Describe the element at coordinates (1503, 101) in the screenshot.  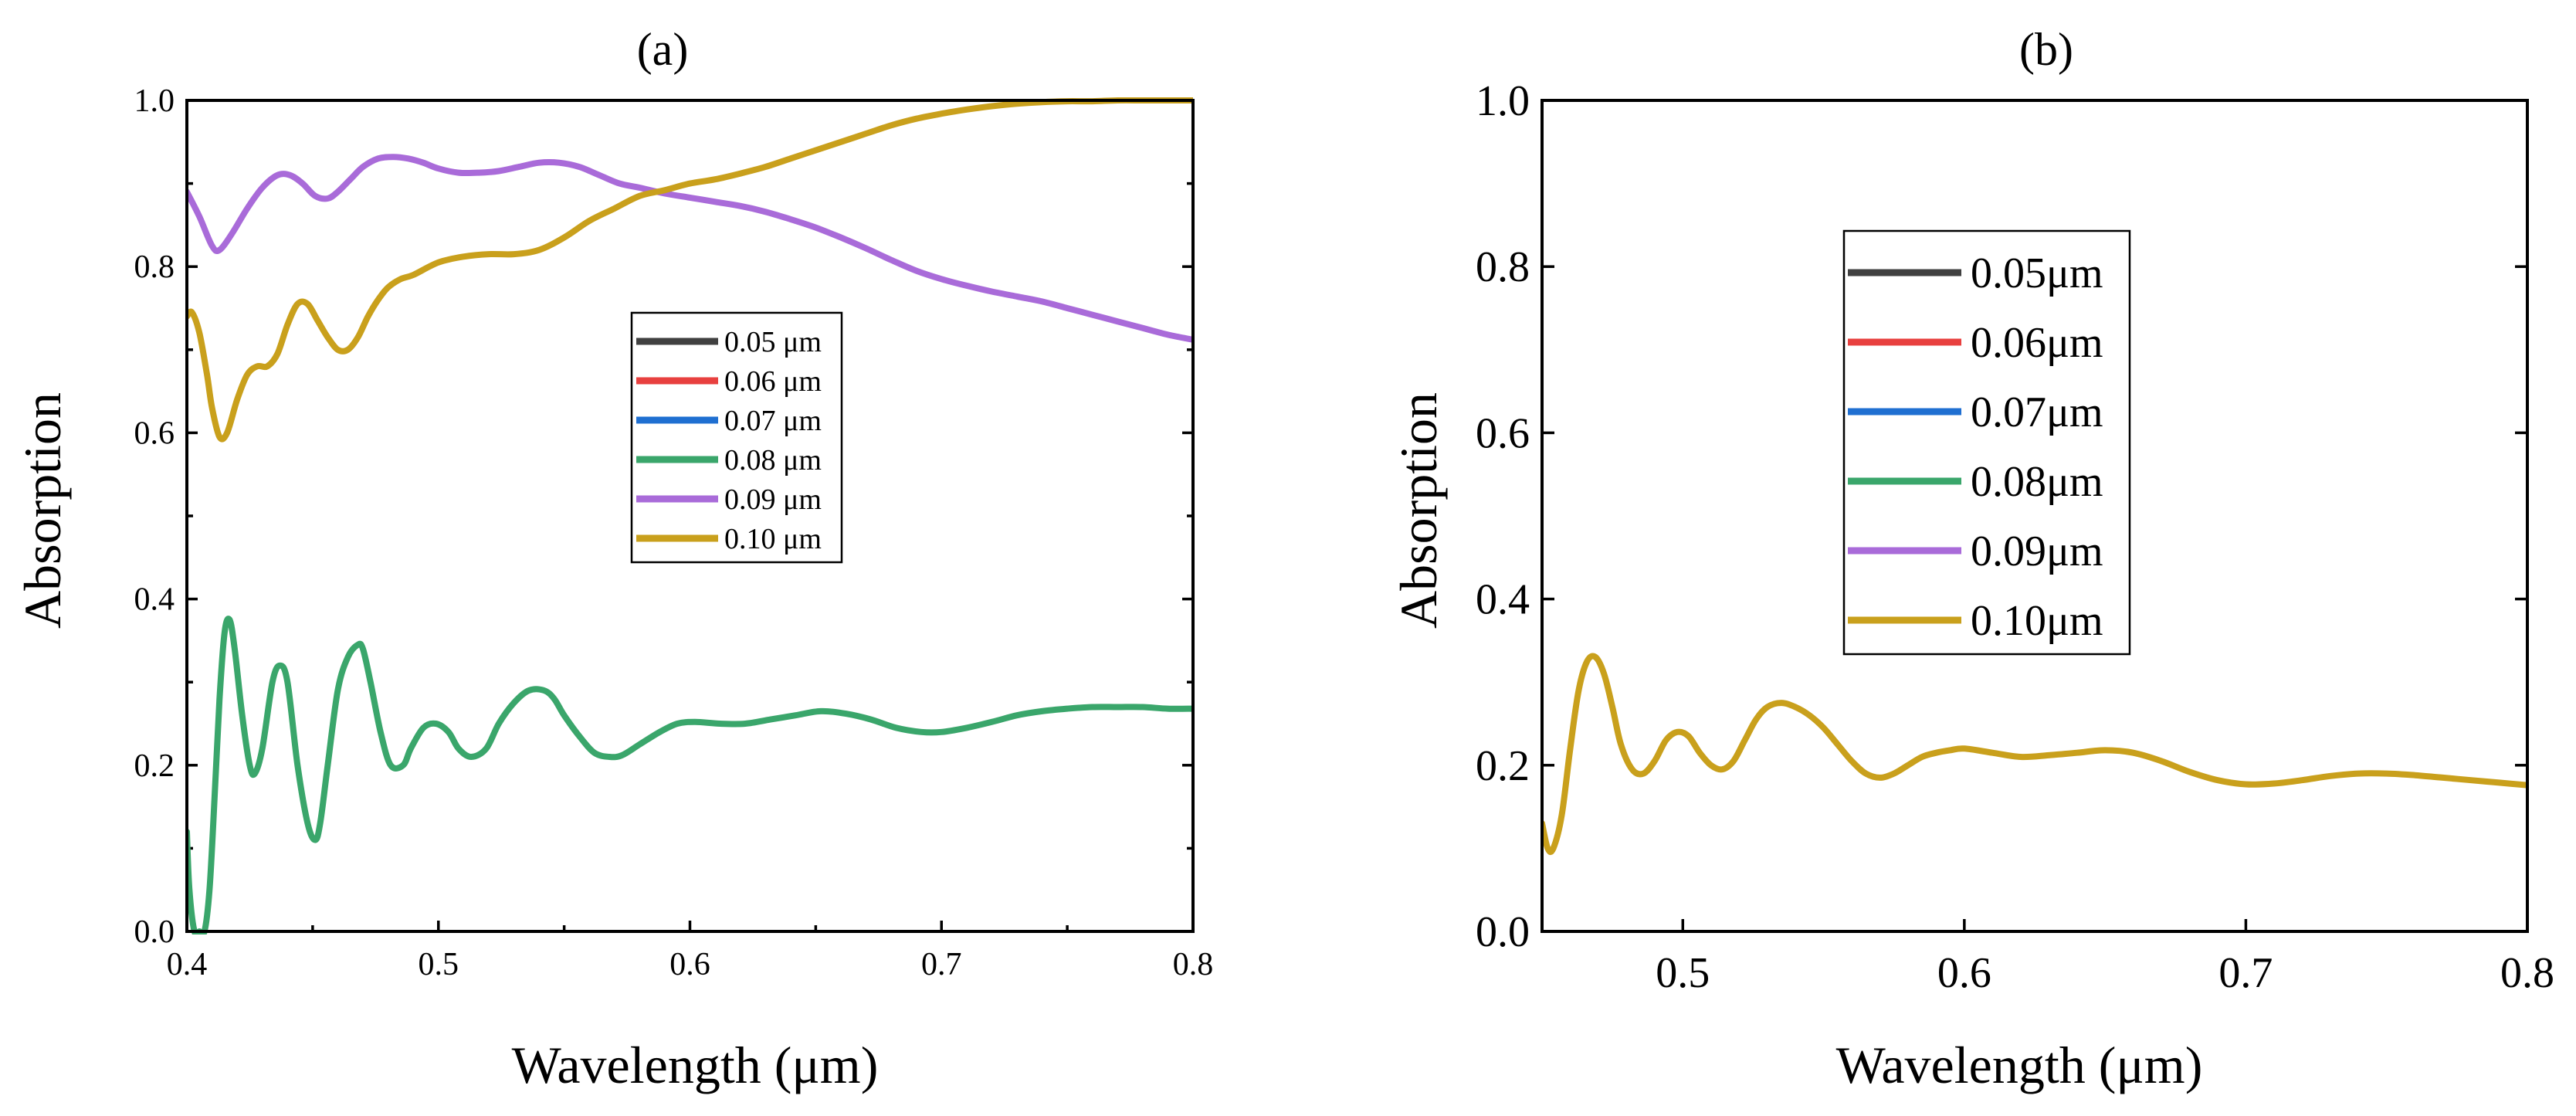
I see `panel-b-y-tick-label: 1.0` at that location.